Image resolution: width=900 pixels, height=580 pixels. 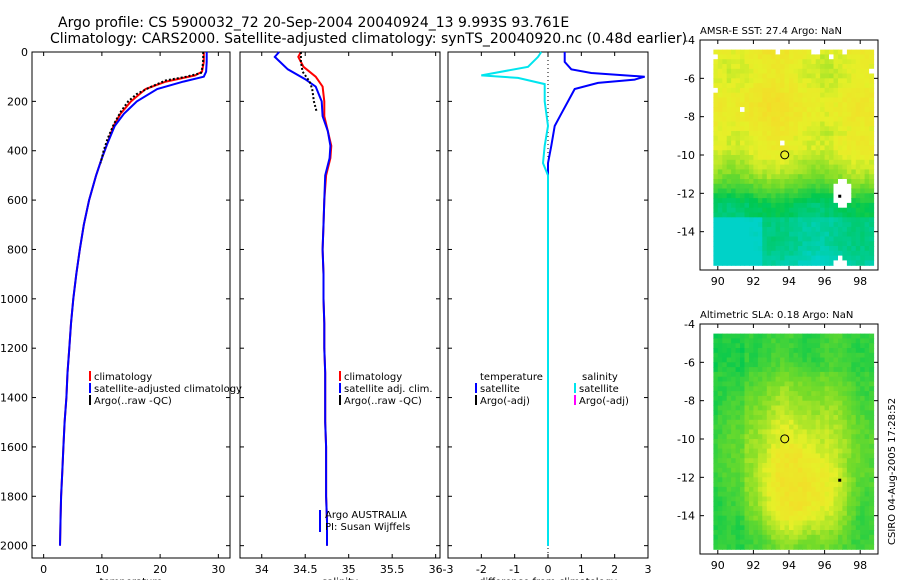 What do you see at coordinates (840, 480) in the screenshot?
I see `secondary-marker` at bounding box center [840, 480].